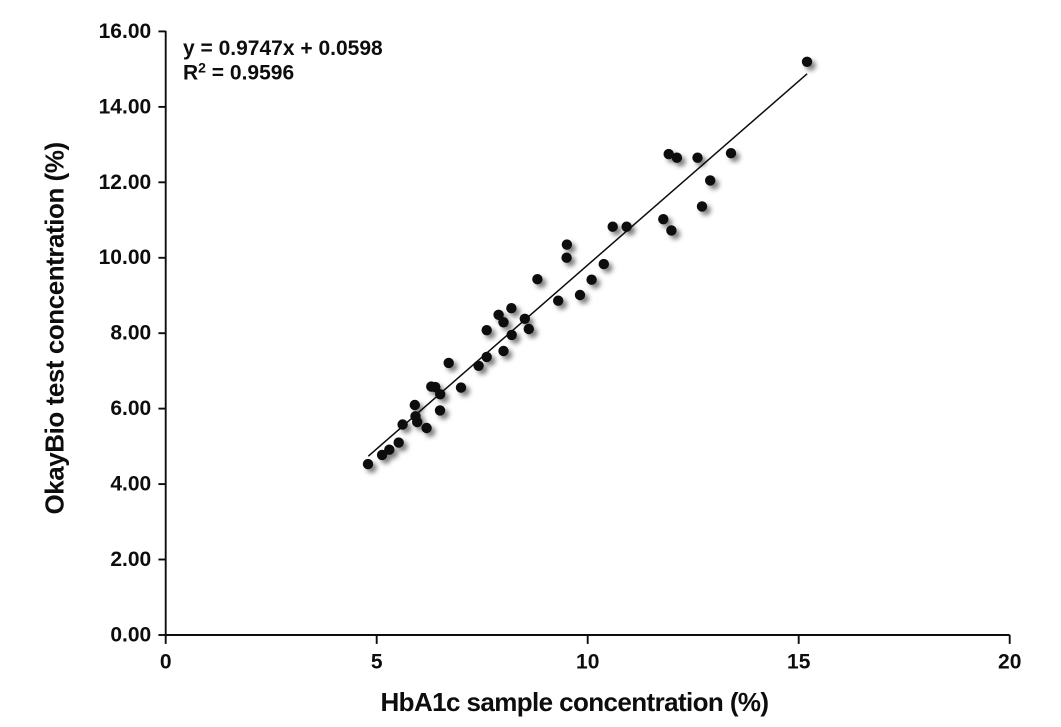 This screenshot has height=727, width=1061. What do you see at coordinates (130, 333) in the screenshot?
I see `svg-text: 8.00` at bounding box center [130, 333].